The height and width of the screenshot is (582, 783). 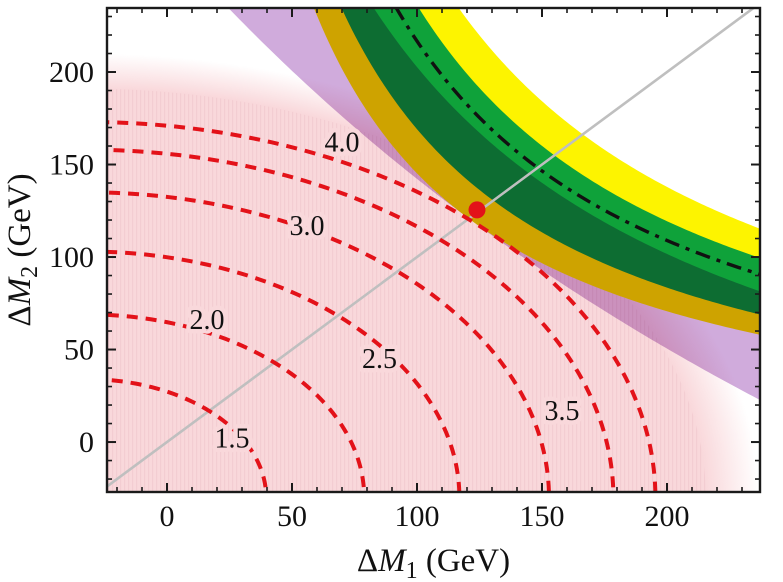 I want to click on contour-label-3.0: 3.0, so click(x=307, y=226).